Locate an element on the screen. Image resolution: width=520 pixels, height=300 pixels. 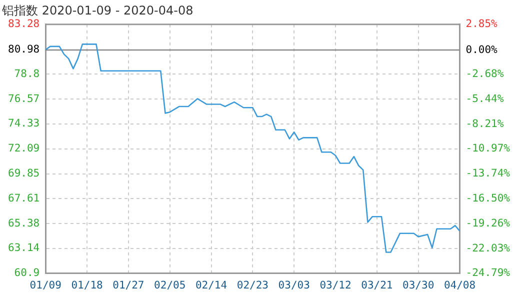
y-tick-label: 74.33 is located at coordinates (24, 124).